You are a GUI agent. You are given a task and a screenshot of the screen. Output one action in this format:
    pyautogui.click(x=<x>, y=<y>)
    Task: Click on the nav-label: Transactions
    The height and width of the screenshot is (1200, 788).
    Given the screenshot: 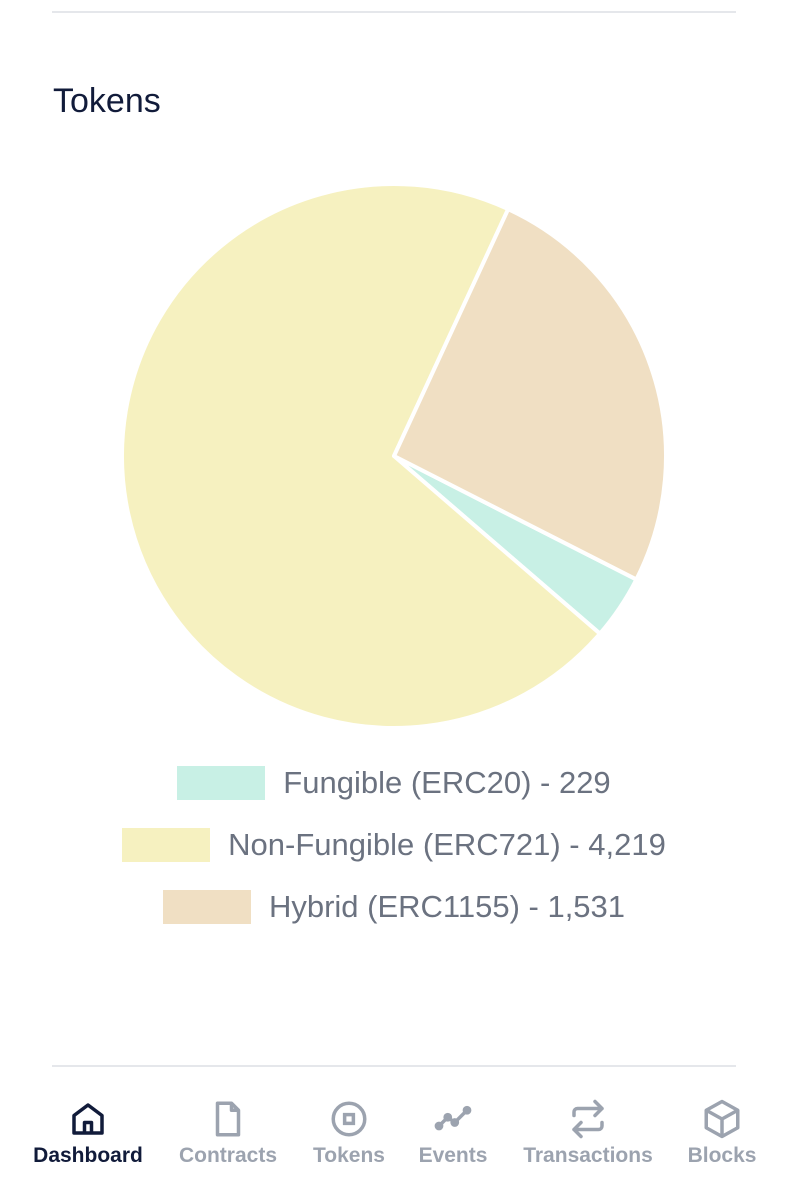 What is the action you would take?
    pyautogui.click(x=588, y=1155)
    